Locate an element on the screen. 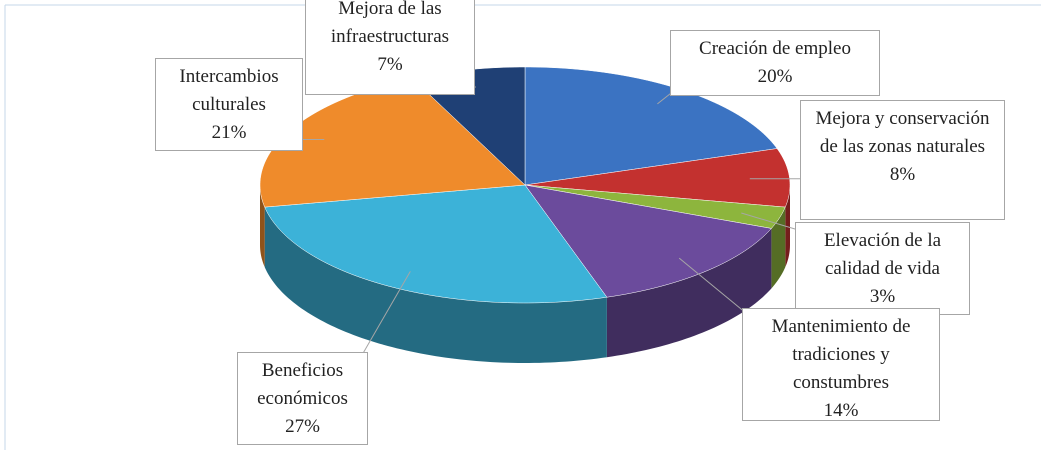 The height and width of the screenshot is (450, 1041). category-label: Beneficios económicos is located at coordinates (302, 384).